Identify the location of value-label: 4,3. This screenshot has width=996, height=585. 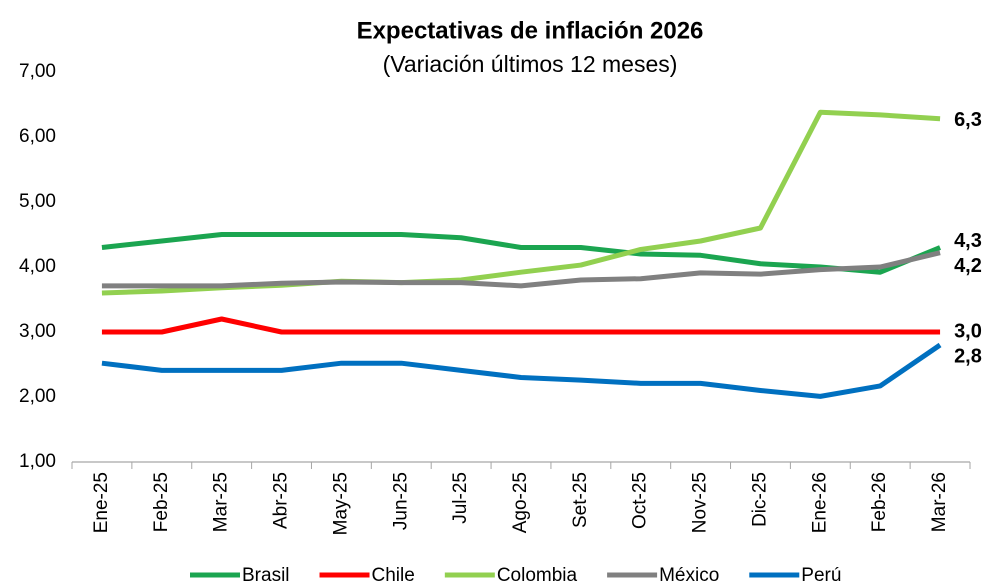
(968, 241).